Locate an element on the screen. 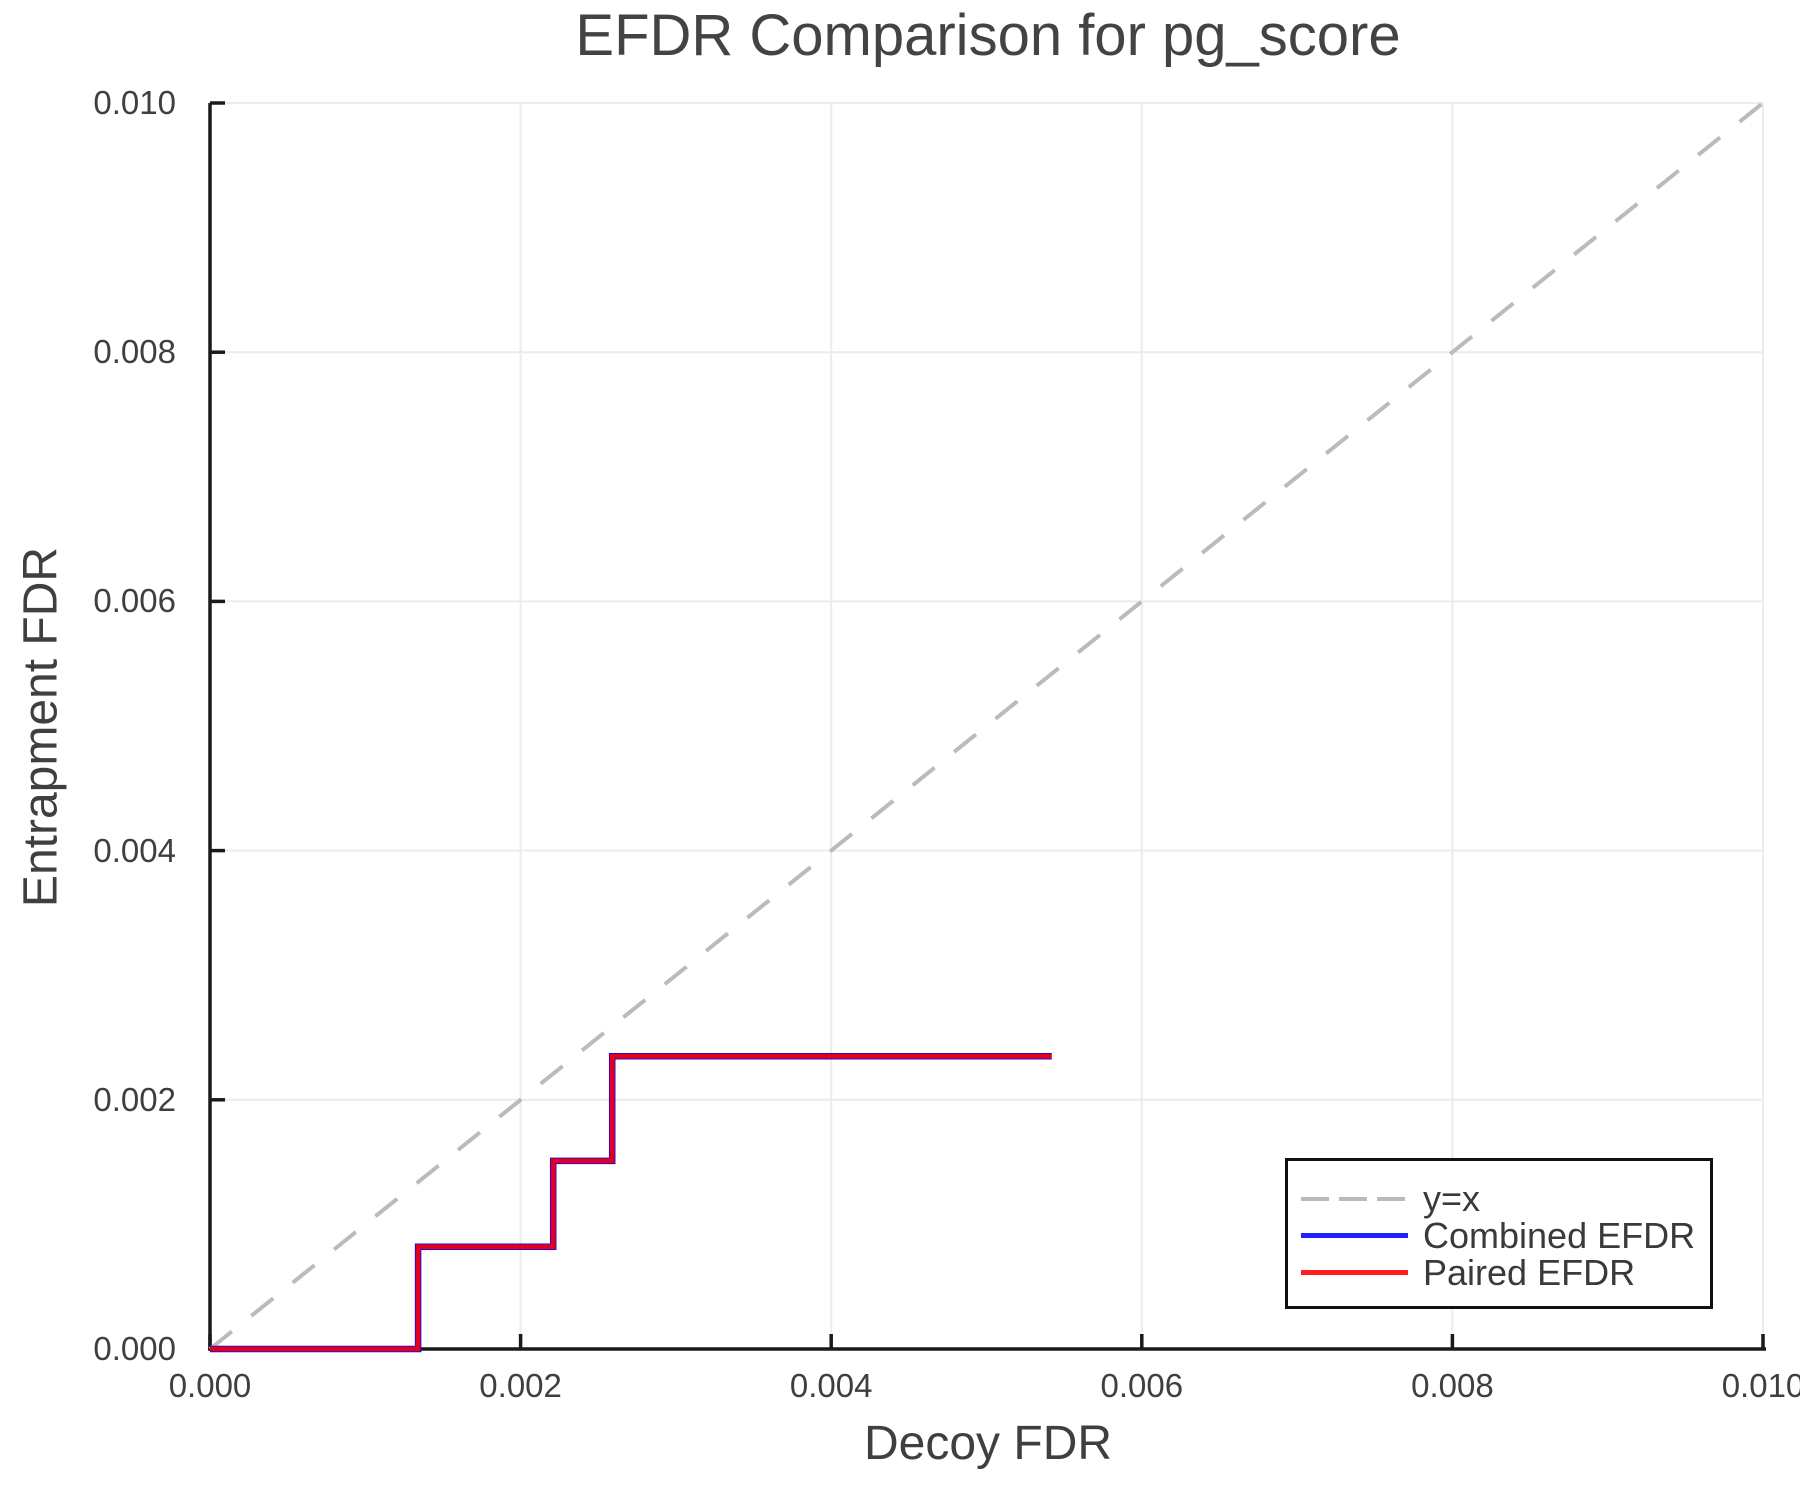 Image resolution: width=1800 pixels, height=1500 pixels. legend-label-combined: Combined EFDR is located at coordinates (1559, 1235).